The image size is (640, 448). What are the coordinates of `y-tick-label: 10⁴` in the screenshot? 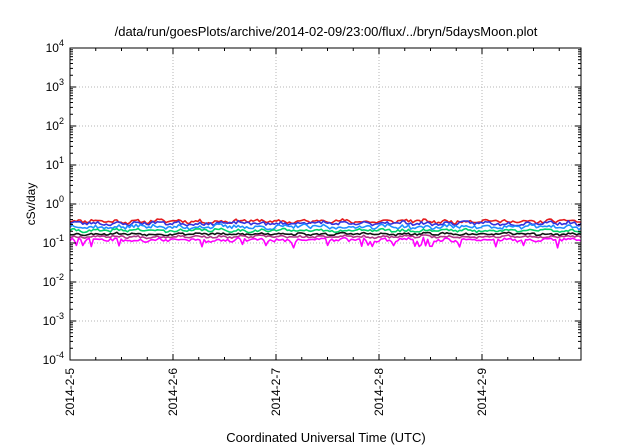 It's located at (55, 46).